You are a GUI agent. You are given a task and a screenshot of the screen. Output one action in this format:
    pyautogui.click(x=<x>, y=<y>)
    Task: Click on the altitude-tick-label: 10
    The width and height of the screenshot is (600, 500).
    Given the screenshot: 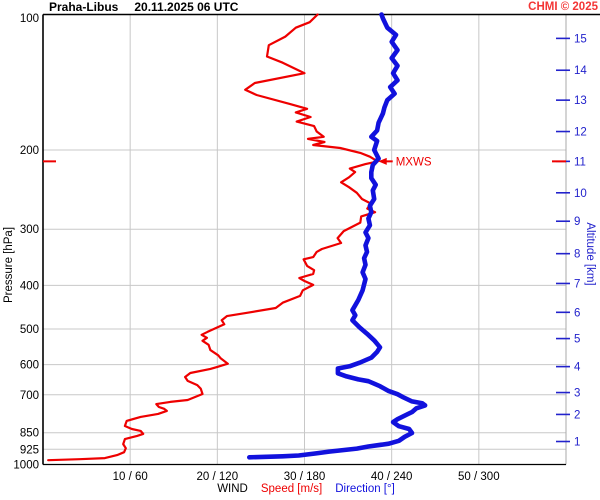 What is the action you would take?
    pyautogui.click(x=580, y=194)
    